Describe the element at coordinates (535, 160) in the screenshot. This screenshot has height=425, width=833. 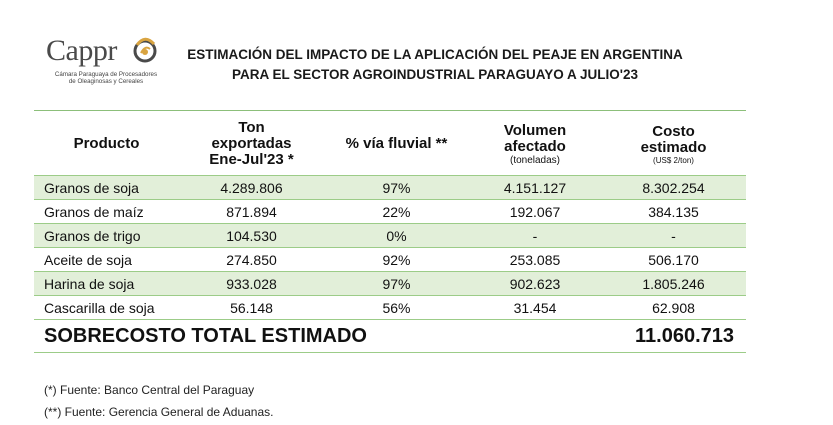
I see `header-volumen-unit: (toneladas)` at that location.